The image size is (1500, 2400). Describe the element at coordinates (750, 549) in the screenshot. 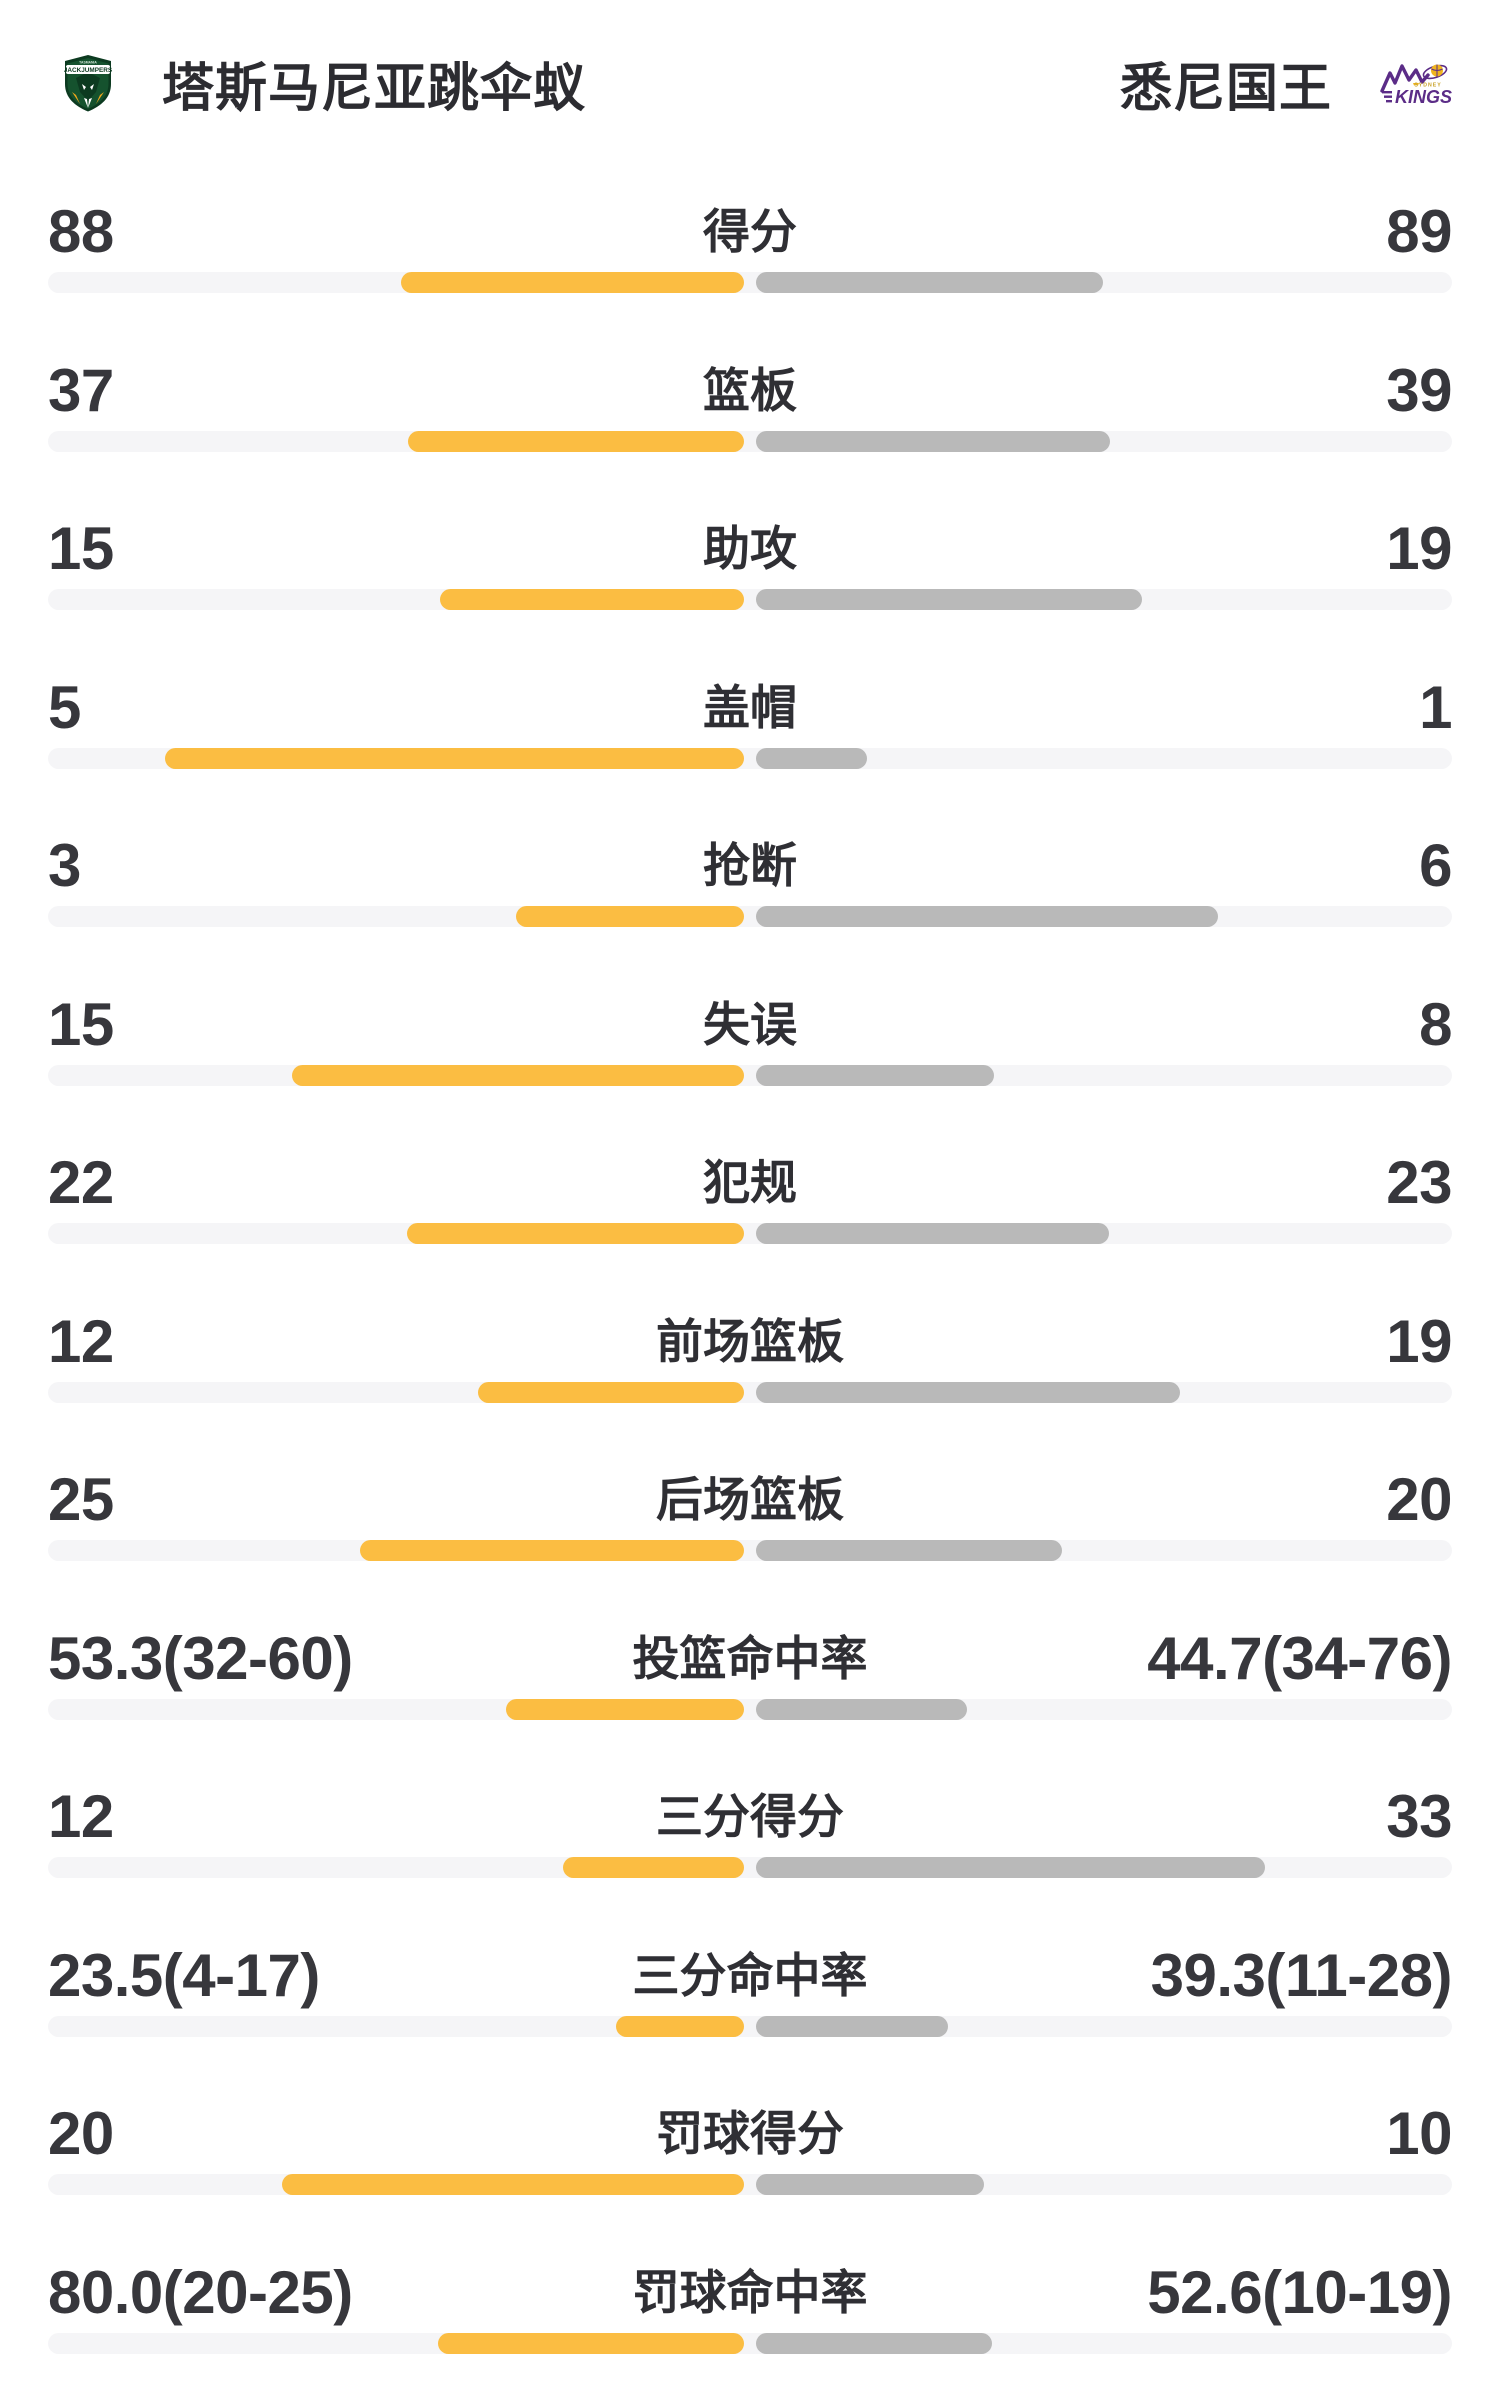

I see `stat-line: 15 助攻 19` at that location.